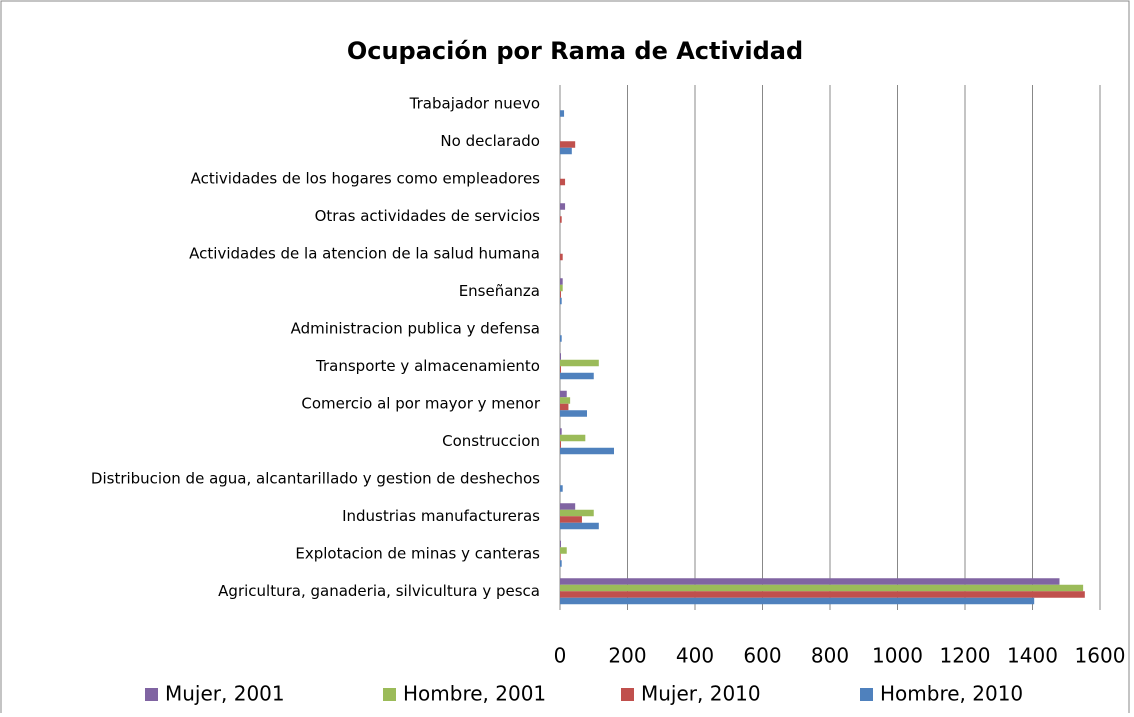 The height and width of the screenshot is (717, 1134). What do you see at coordinates (474, 694) in the screenshot?
I see `legend-label: Hombre, 2001` at bounding box center [474, 694].